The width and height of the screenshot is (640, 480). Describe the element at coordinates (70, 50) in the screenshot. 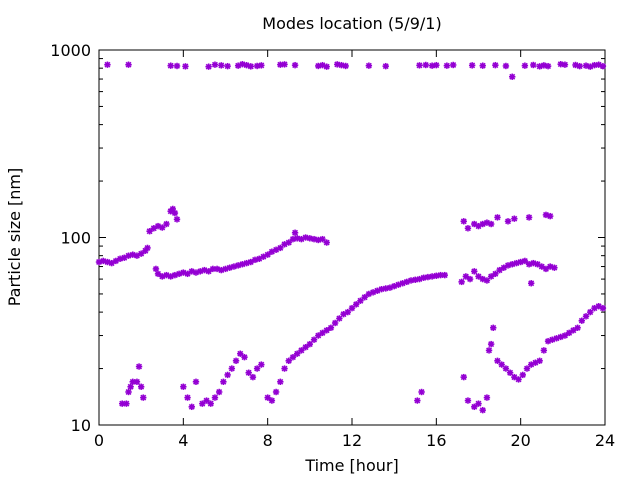

I see `y-tick-label: 1000` at that location.